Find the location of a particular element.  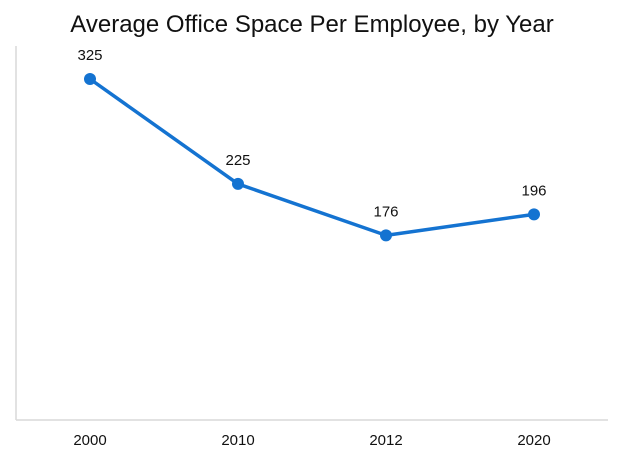

x-tick-labels: 2000 2010 2012 2020 is located at coordinates (311, 440).